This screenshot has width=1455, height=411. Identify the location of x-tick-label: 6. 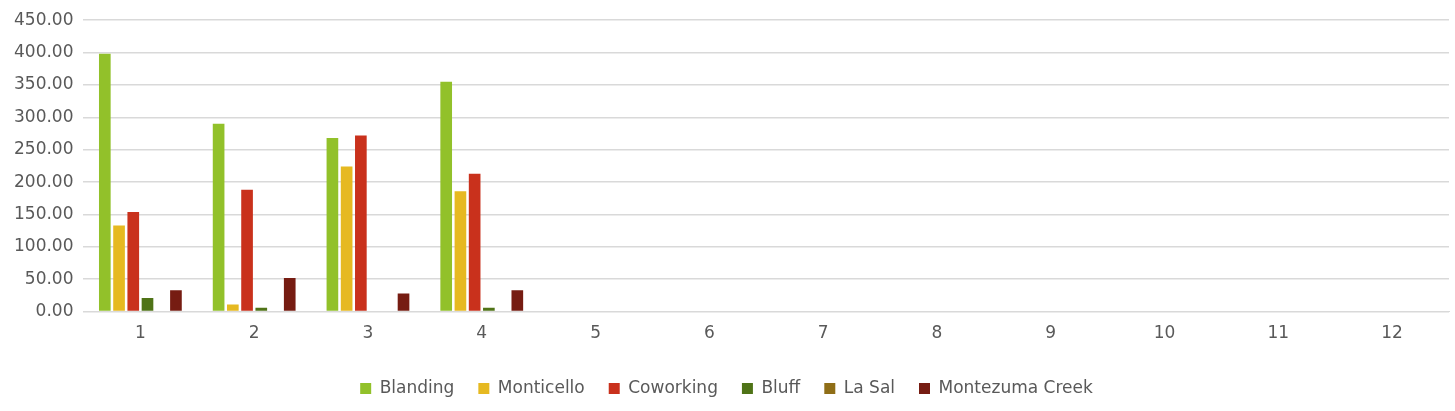
(709, 332).